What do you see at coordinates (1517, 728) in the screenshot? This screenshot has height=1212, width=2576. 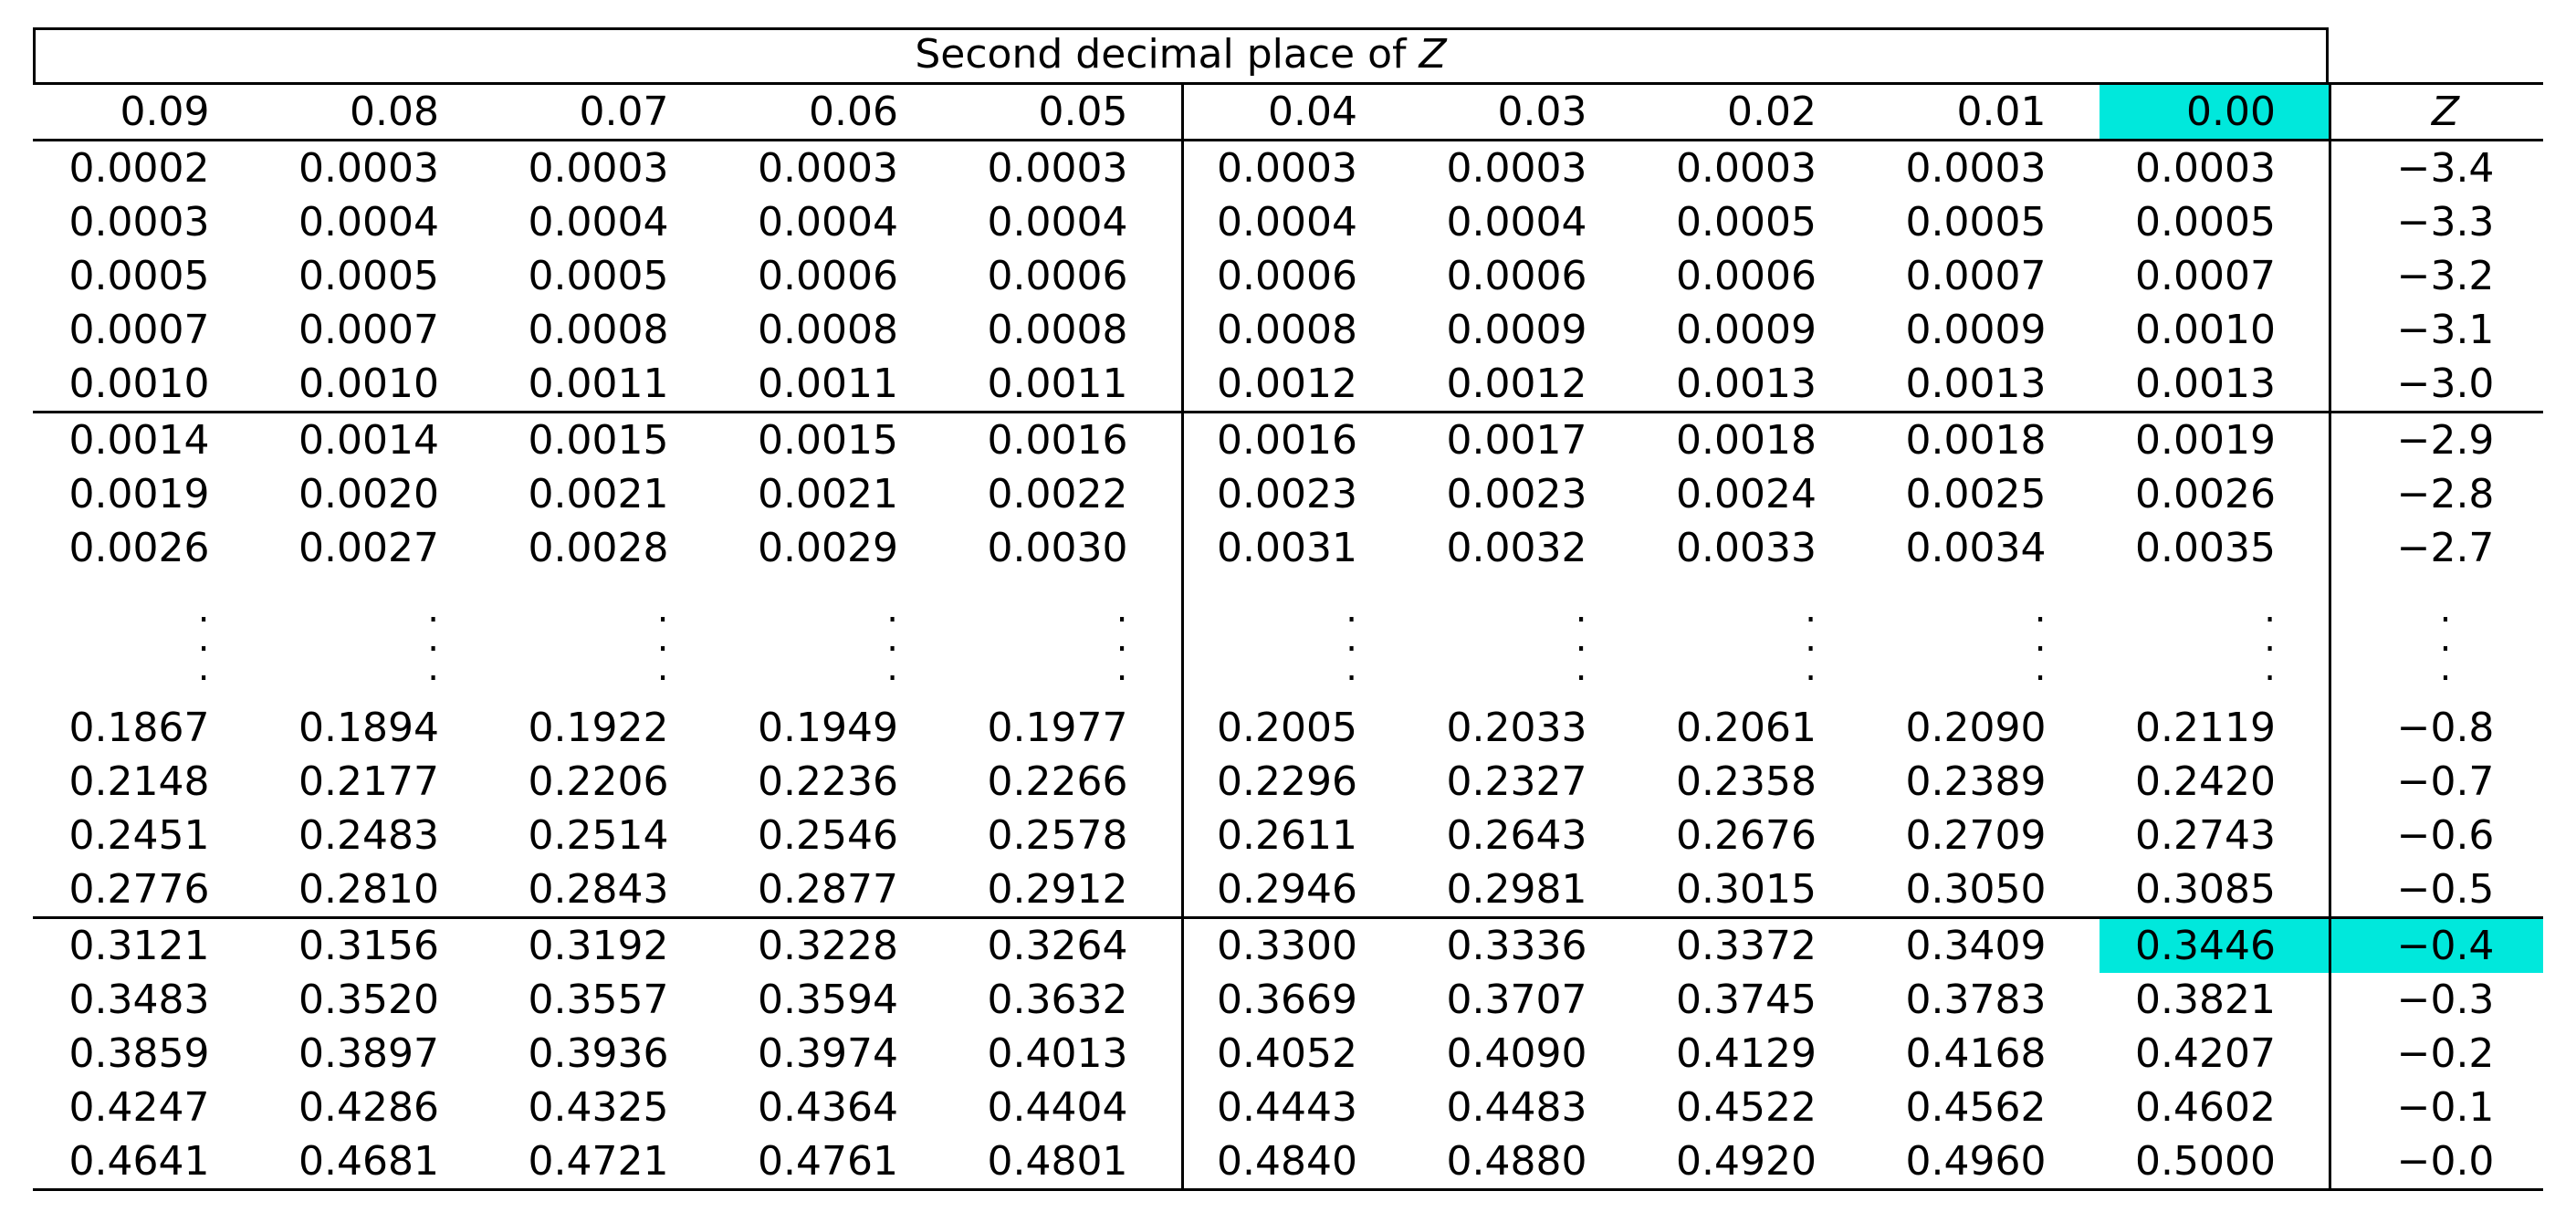 I see `table-cell: 0.2033` at bounding box center [1517, 728].